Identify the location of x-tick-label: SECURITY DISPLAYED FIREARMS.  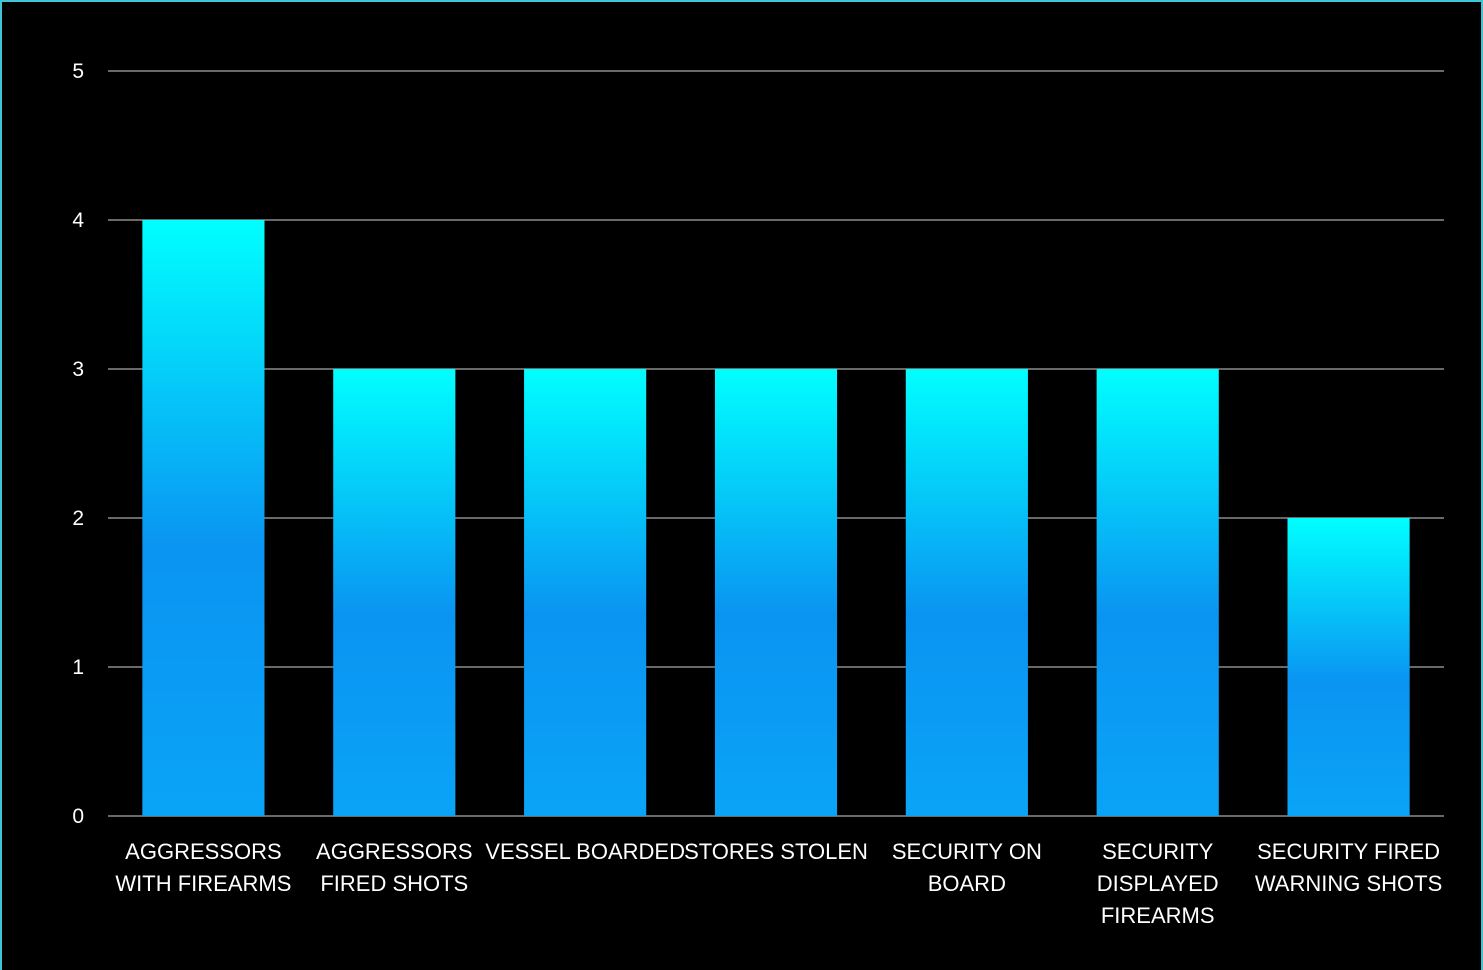
(1158, 883).